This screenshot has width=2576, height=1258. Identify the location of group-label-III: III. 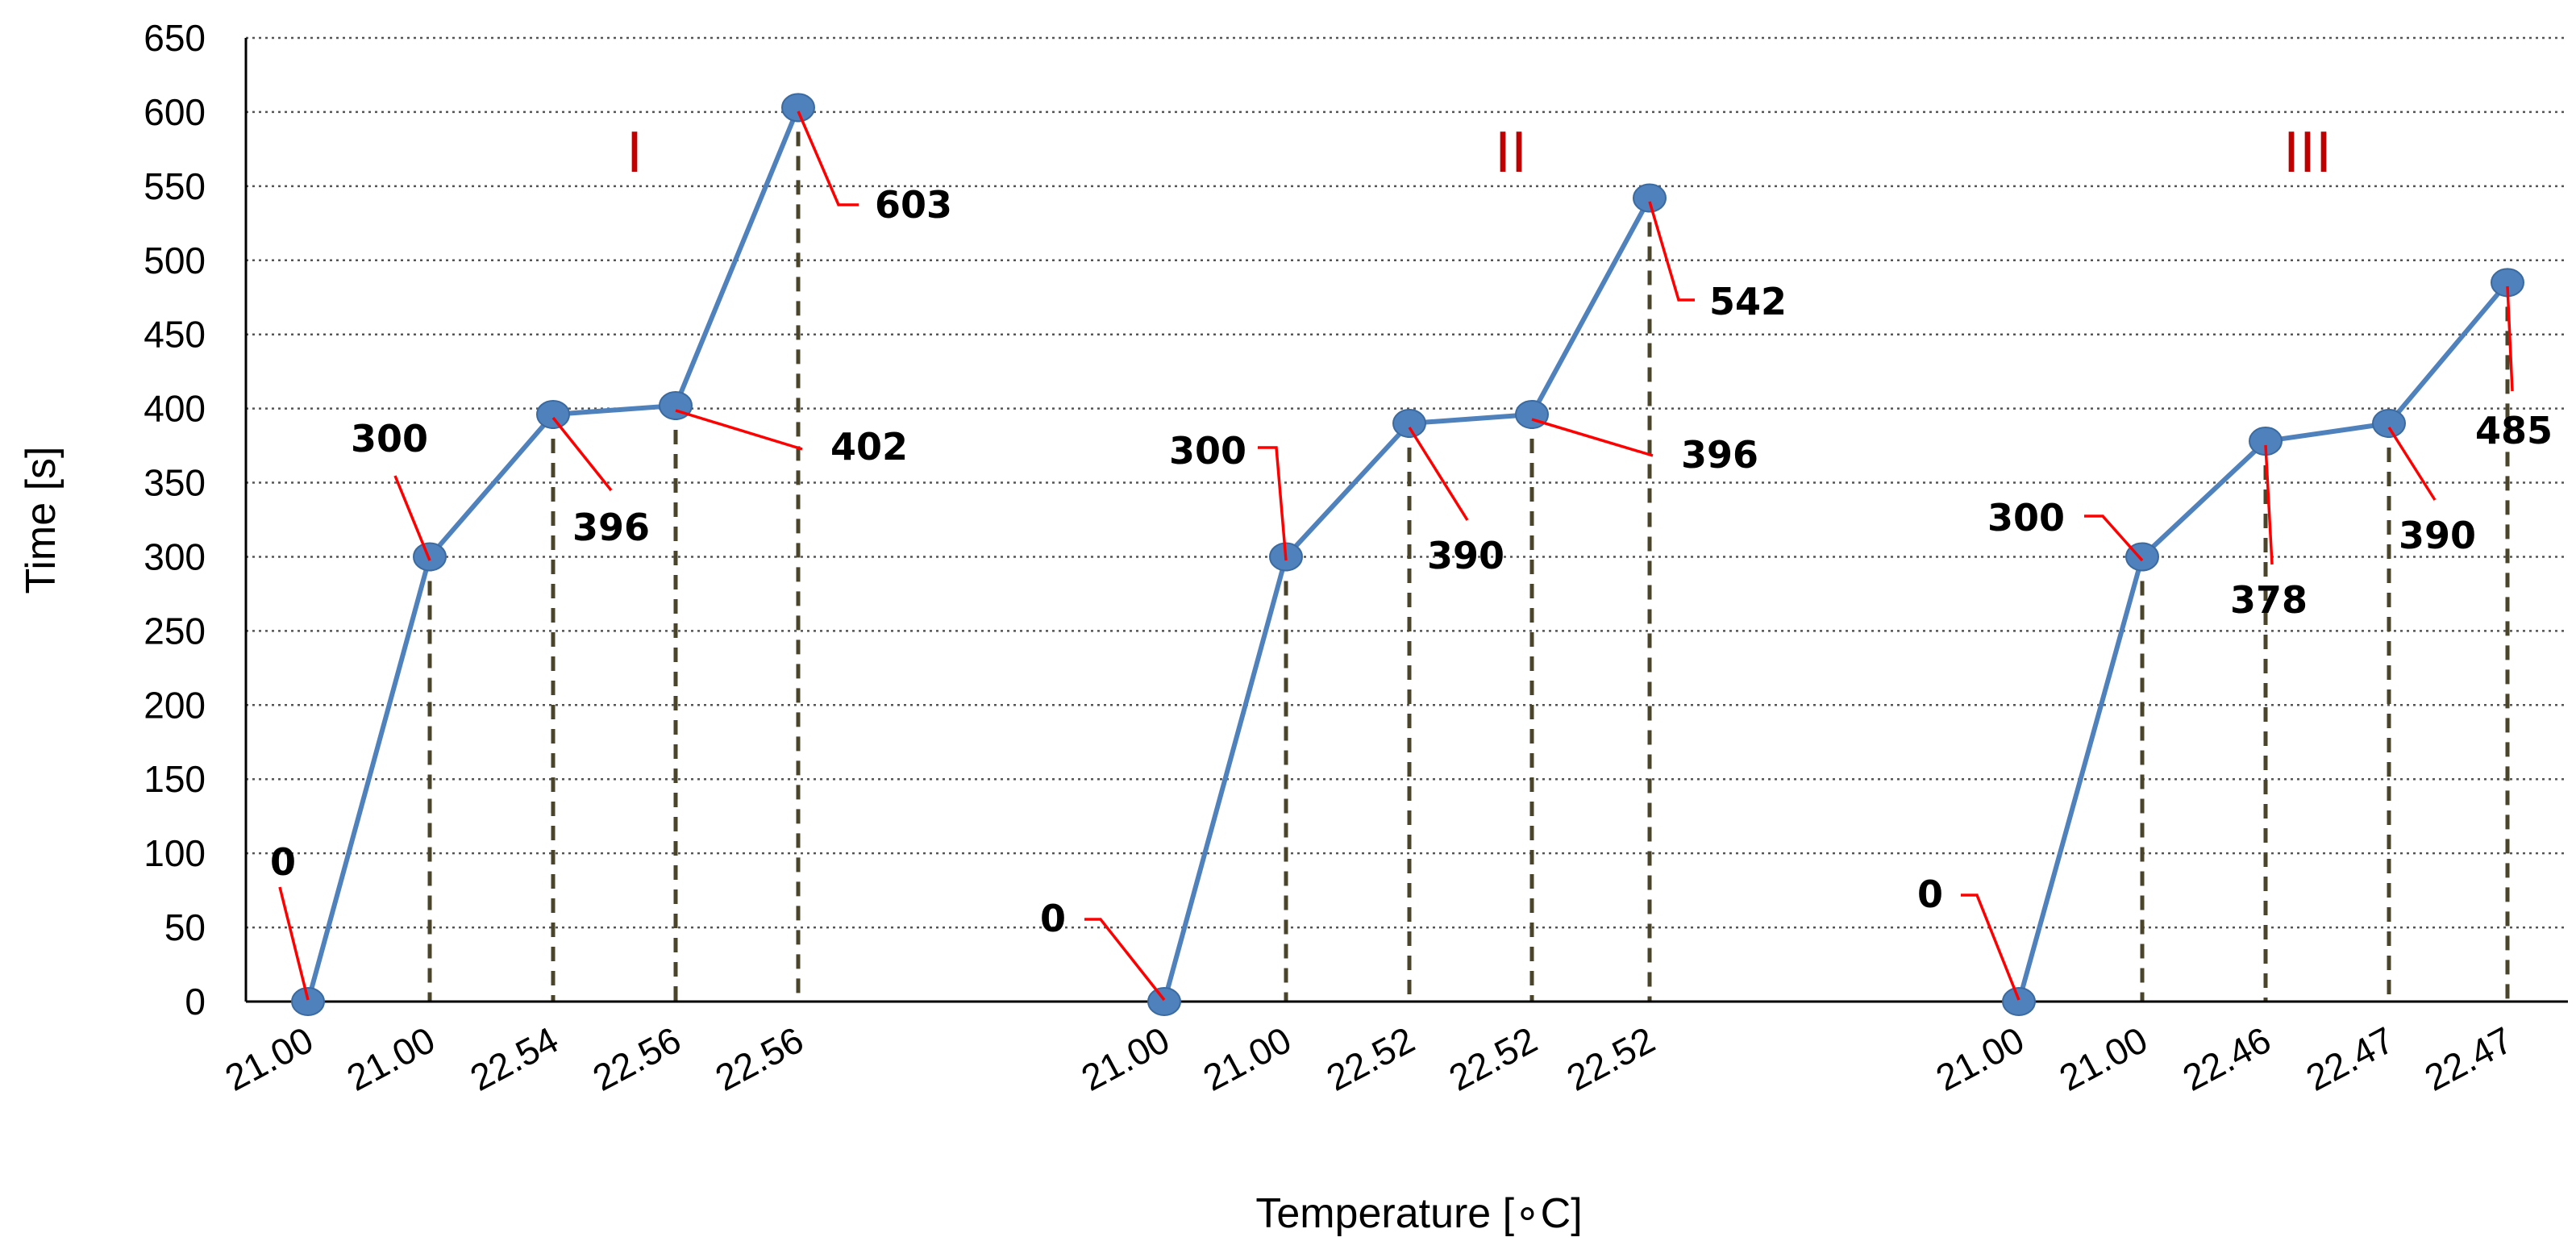
(2307, 152).